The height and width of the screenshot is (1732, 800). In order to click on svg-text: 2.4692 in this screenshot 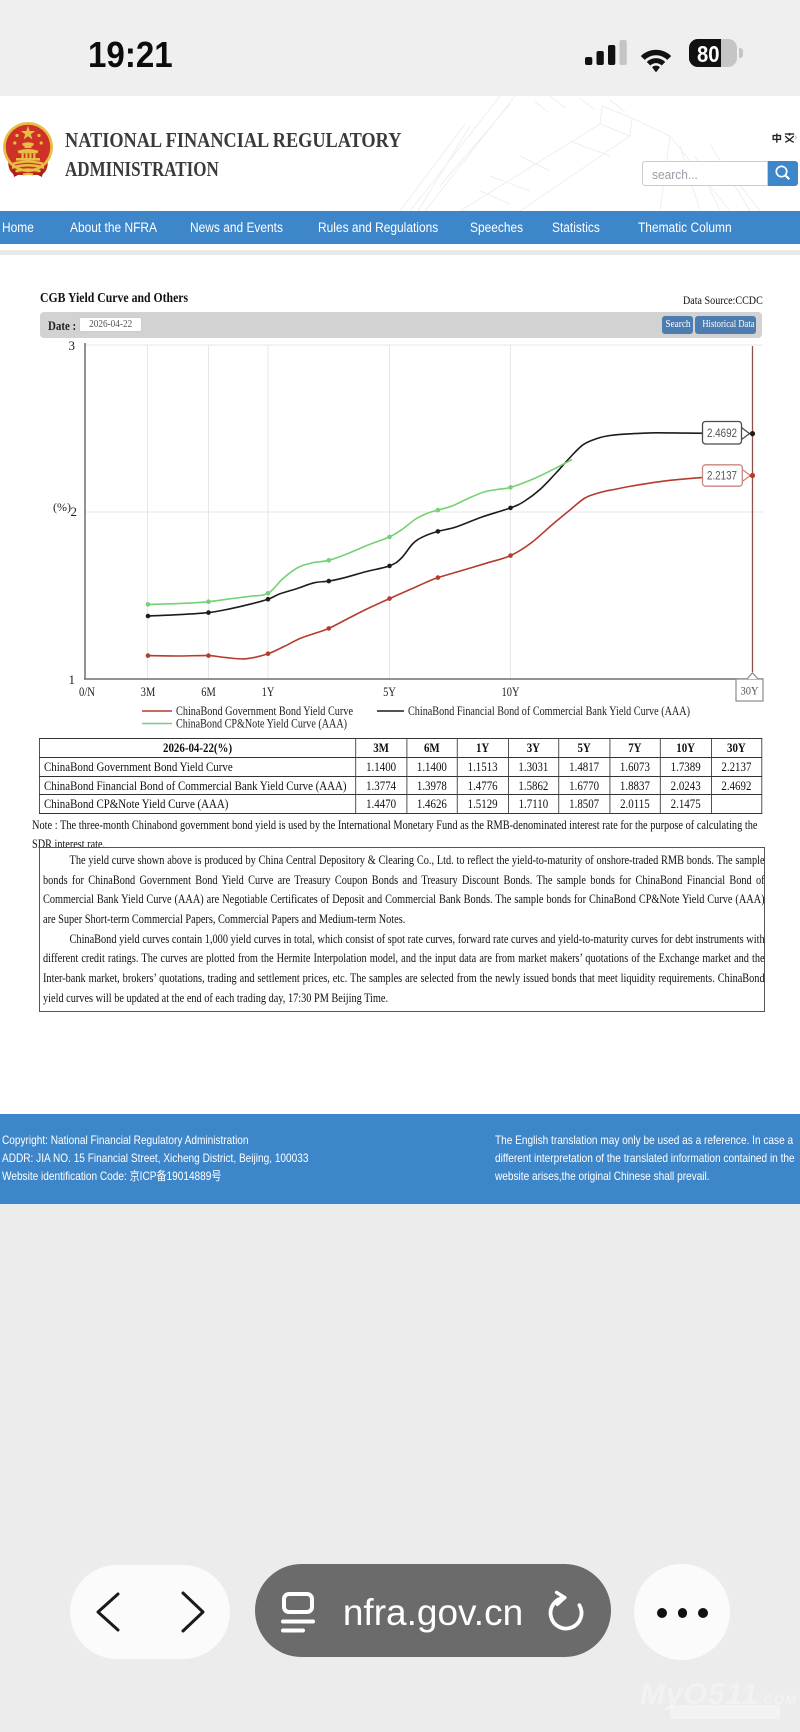, I will do `click(722, 434)`.